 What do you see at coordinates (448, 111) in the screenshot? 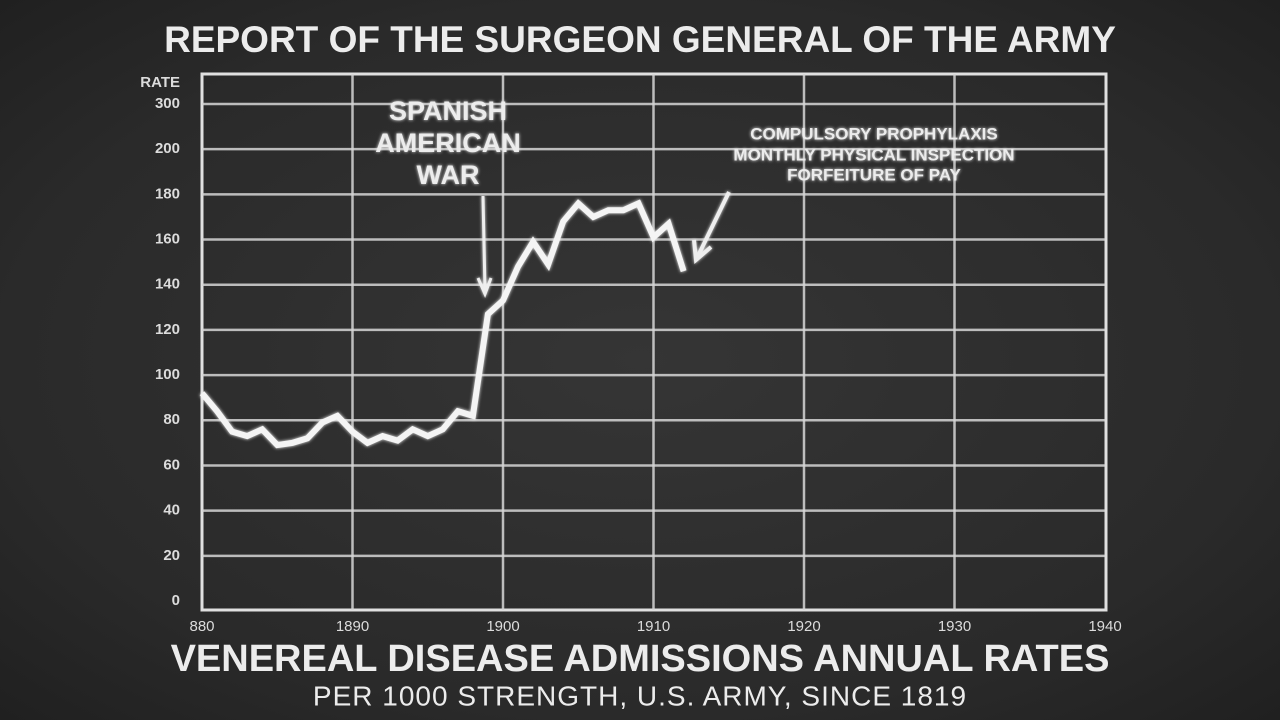
I see `annotation-text: SPANISH` at bounding box center [448, 111].